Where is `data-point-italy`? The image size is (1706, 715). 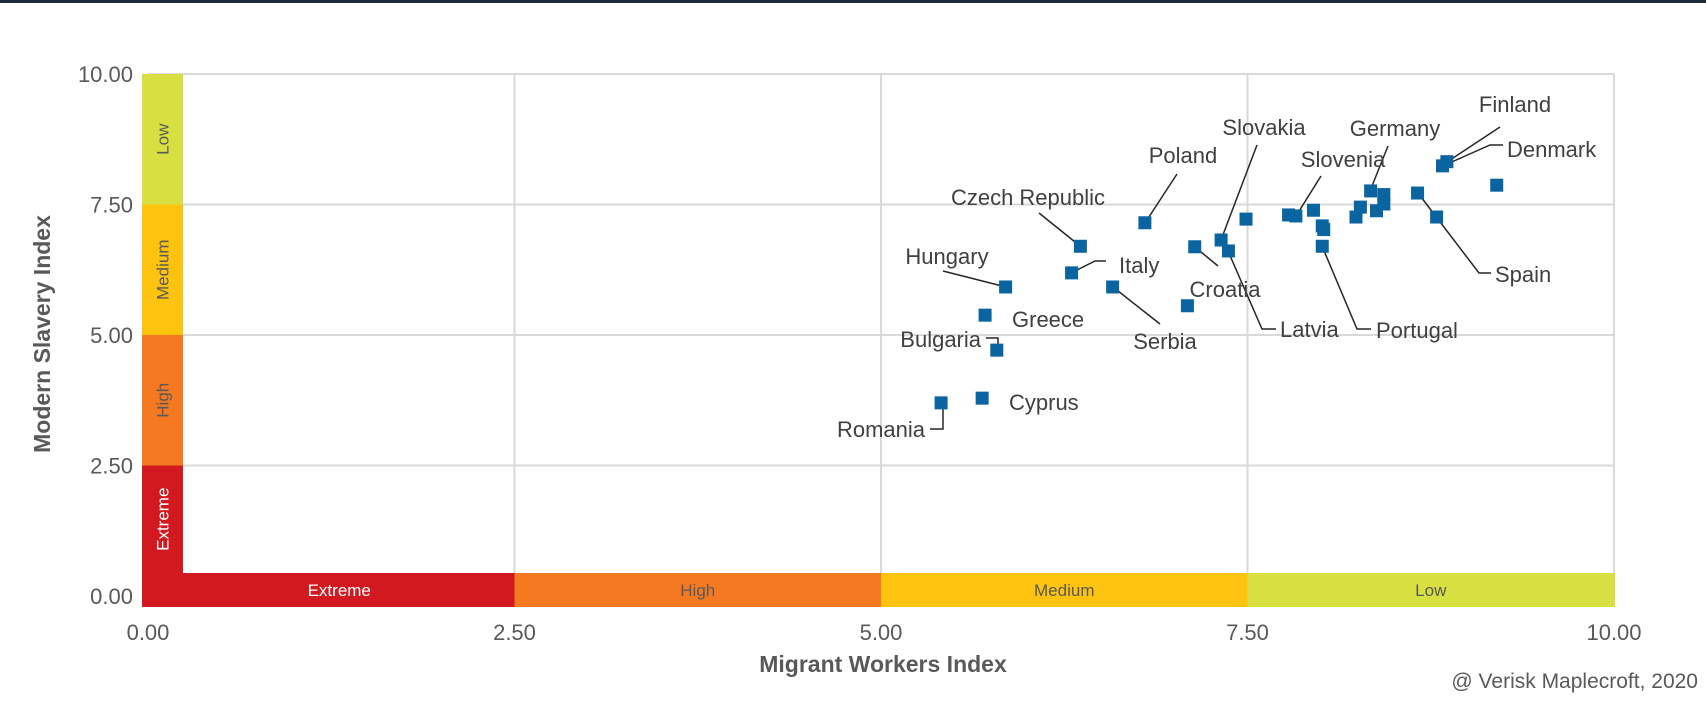 data-point-italy is located at coordinates (1072, 273).